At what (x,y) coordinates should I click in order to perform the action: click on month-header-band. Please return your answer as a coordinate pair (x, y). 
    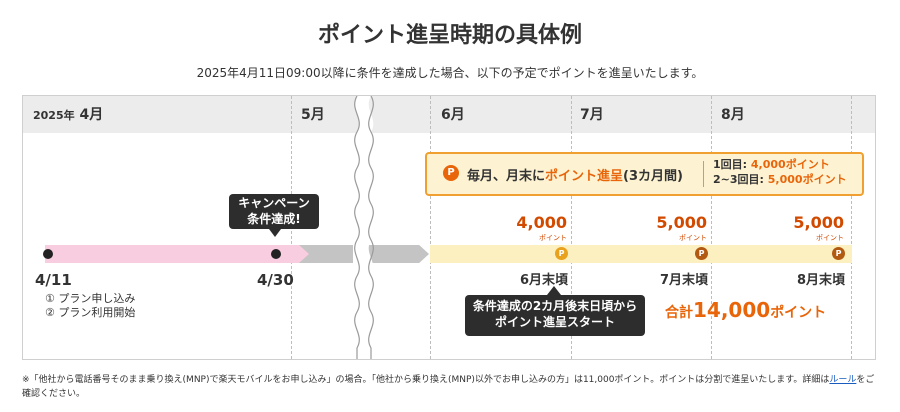
    Looking at the image, I should click on (449, 114).